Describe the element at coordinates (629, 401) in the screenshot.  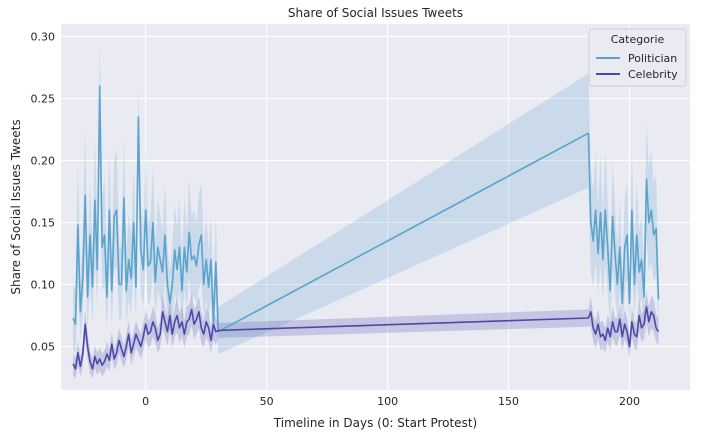
I see `x-tick-label: 200` at that location.